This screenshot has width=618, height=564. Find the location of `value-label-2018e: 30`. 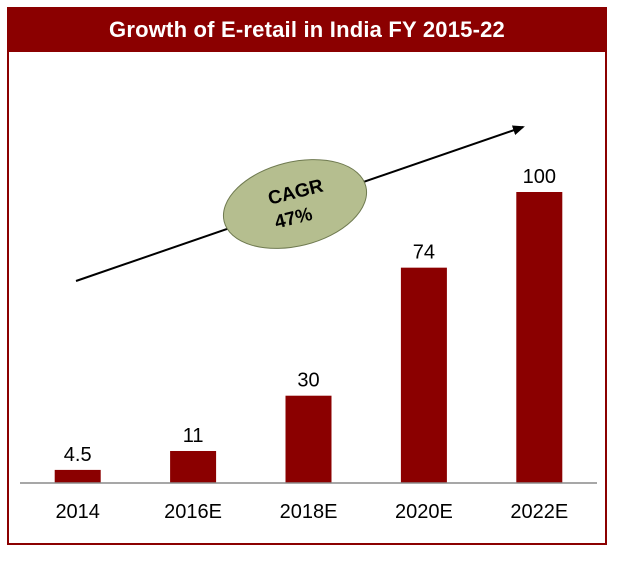

value-label-2018e: 30 is located at coordinates (308, 381).